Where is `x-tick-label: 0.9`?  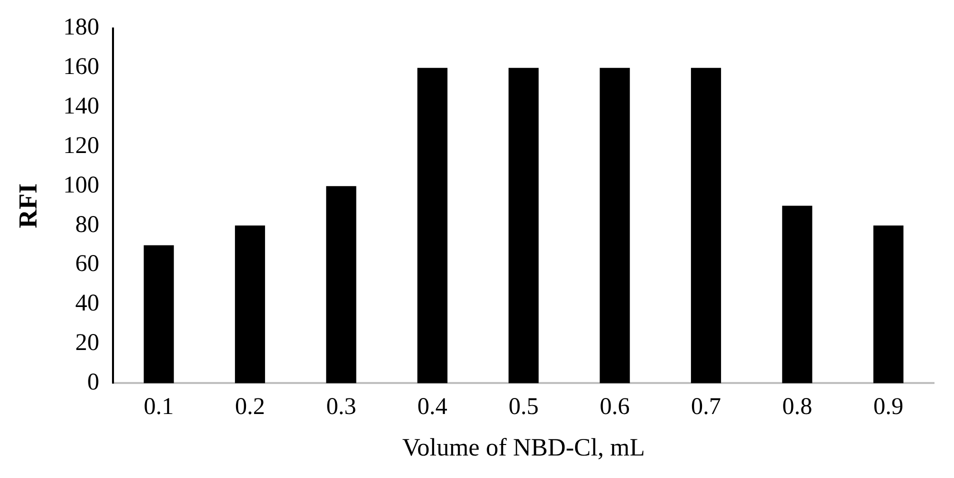
x-tick-label: 0.9 is located at coordinates (888, 407).